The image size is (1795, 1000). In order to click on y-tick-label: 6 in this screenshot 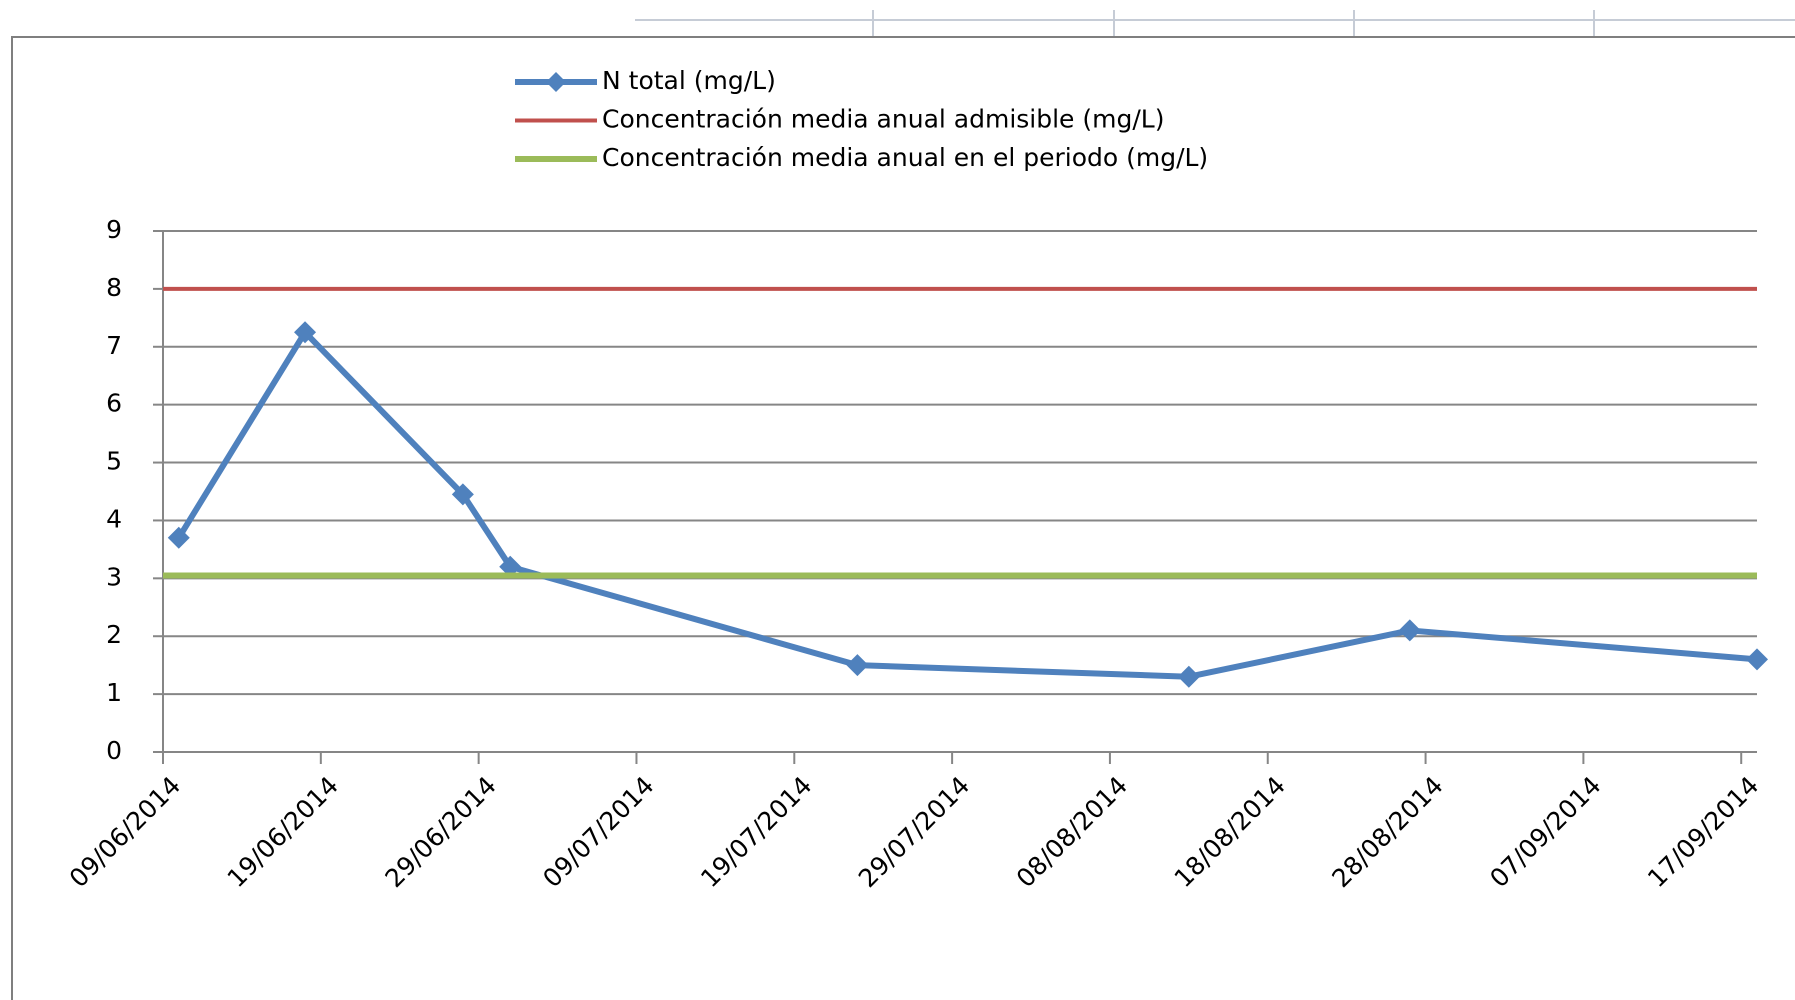, I will do `click(114, 403)`.